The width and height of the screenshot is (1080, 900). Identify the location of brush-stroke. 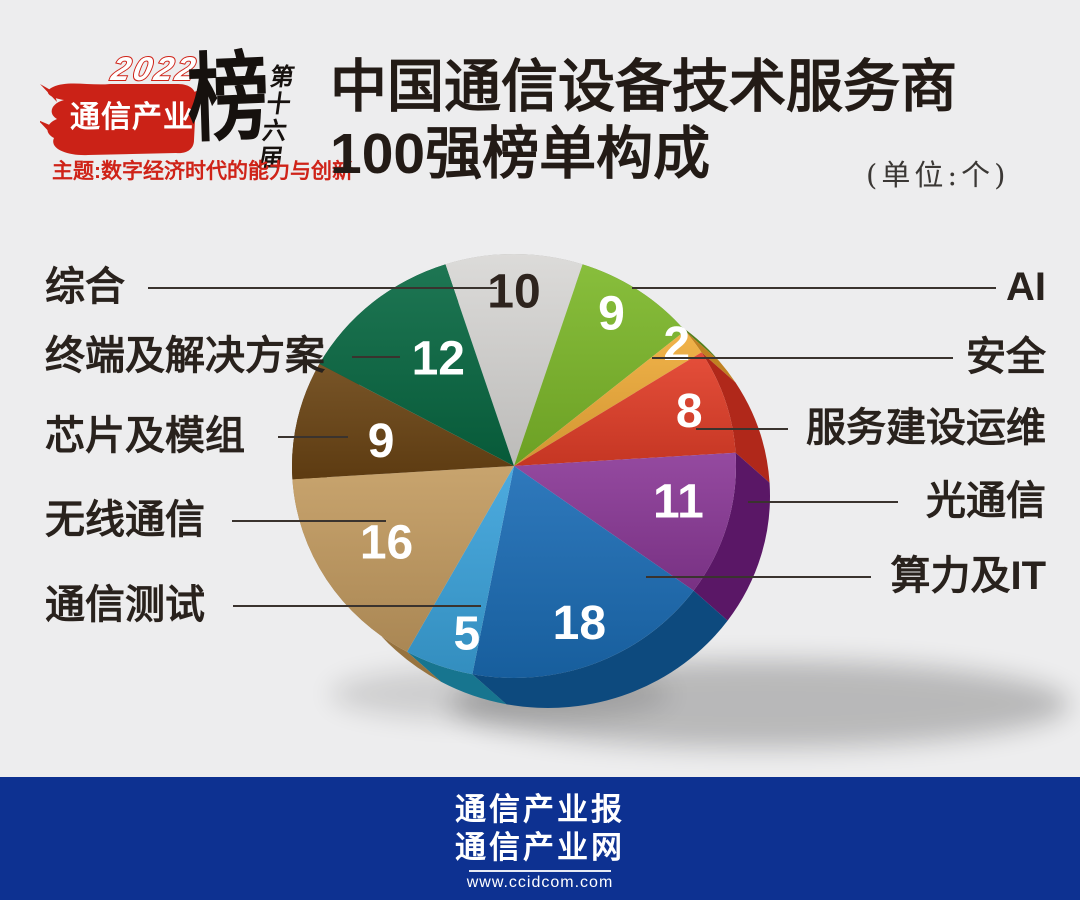
(121, 119).